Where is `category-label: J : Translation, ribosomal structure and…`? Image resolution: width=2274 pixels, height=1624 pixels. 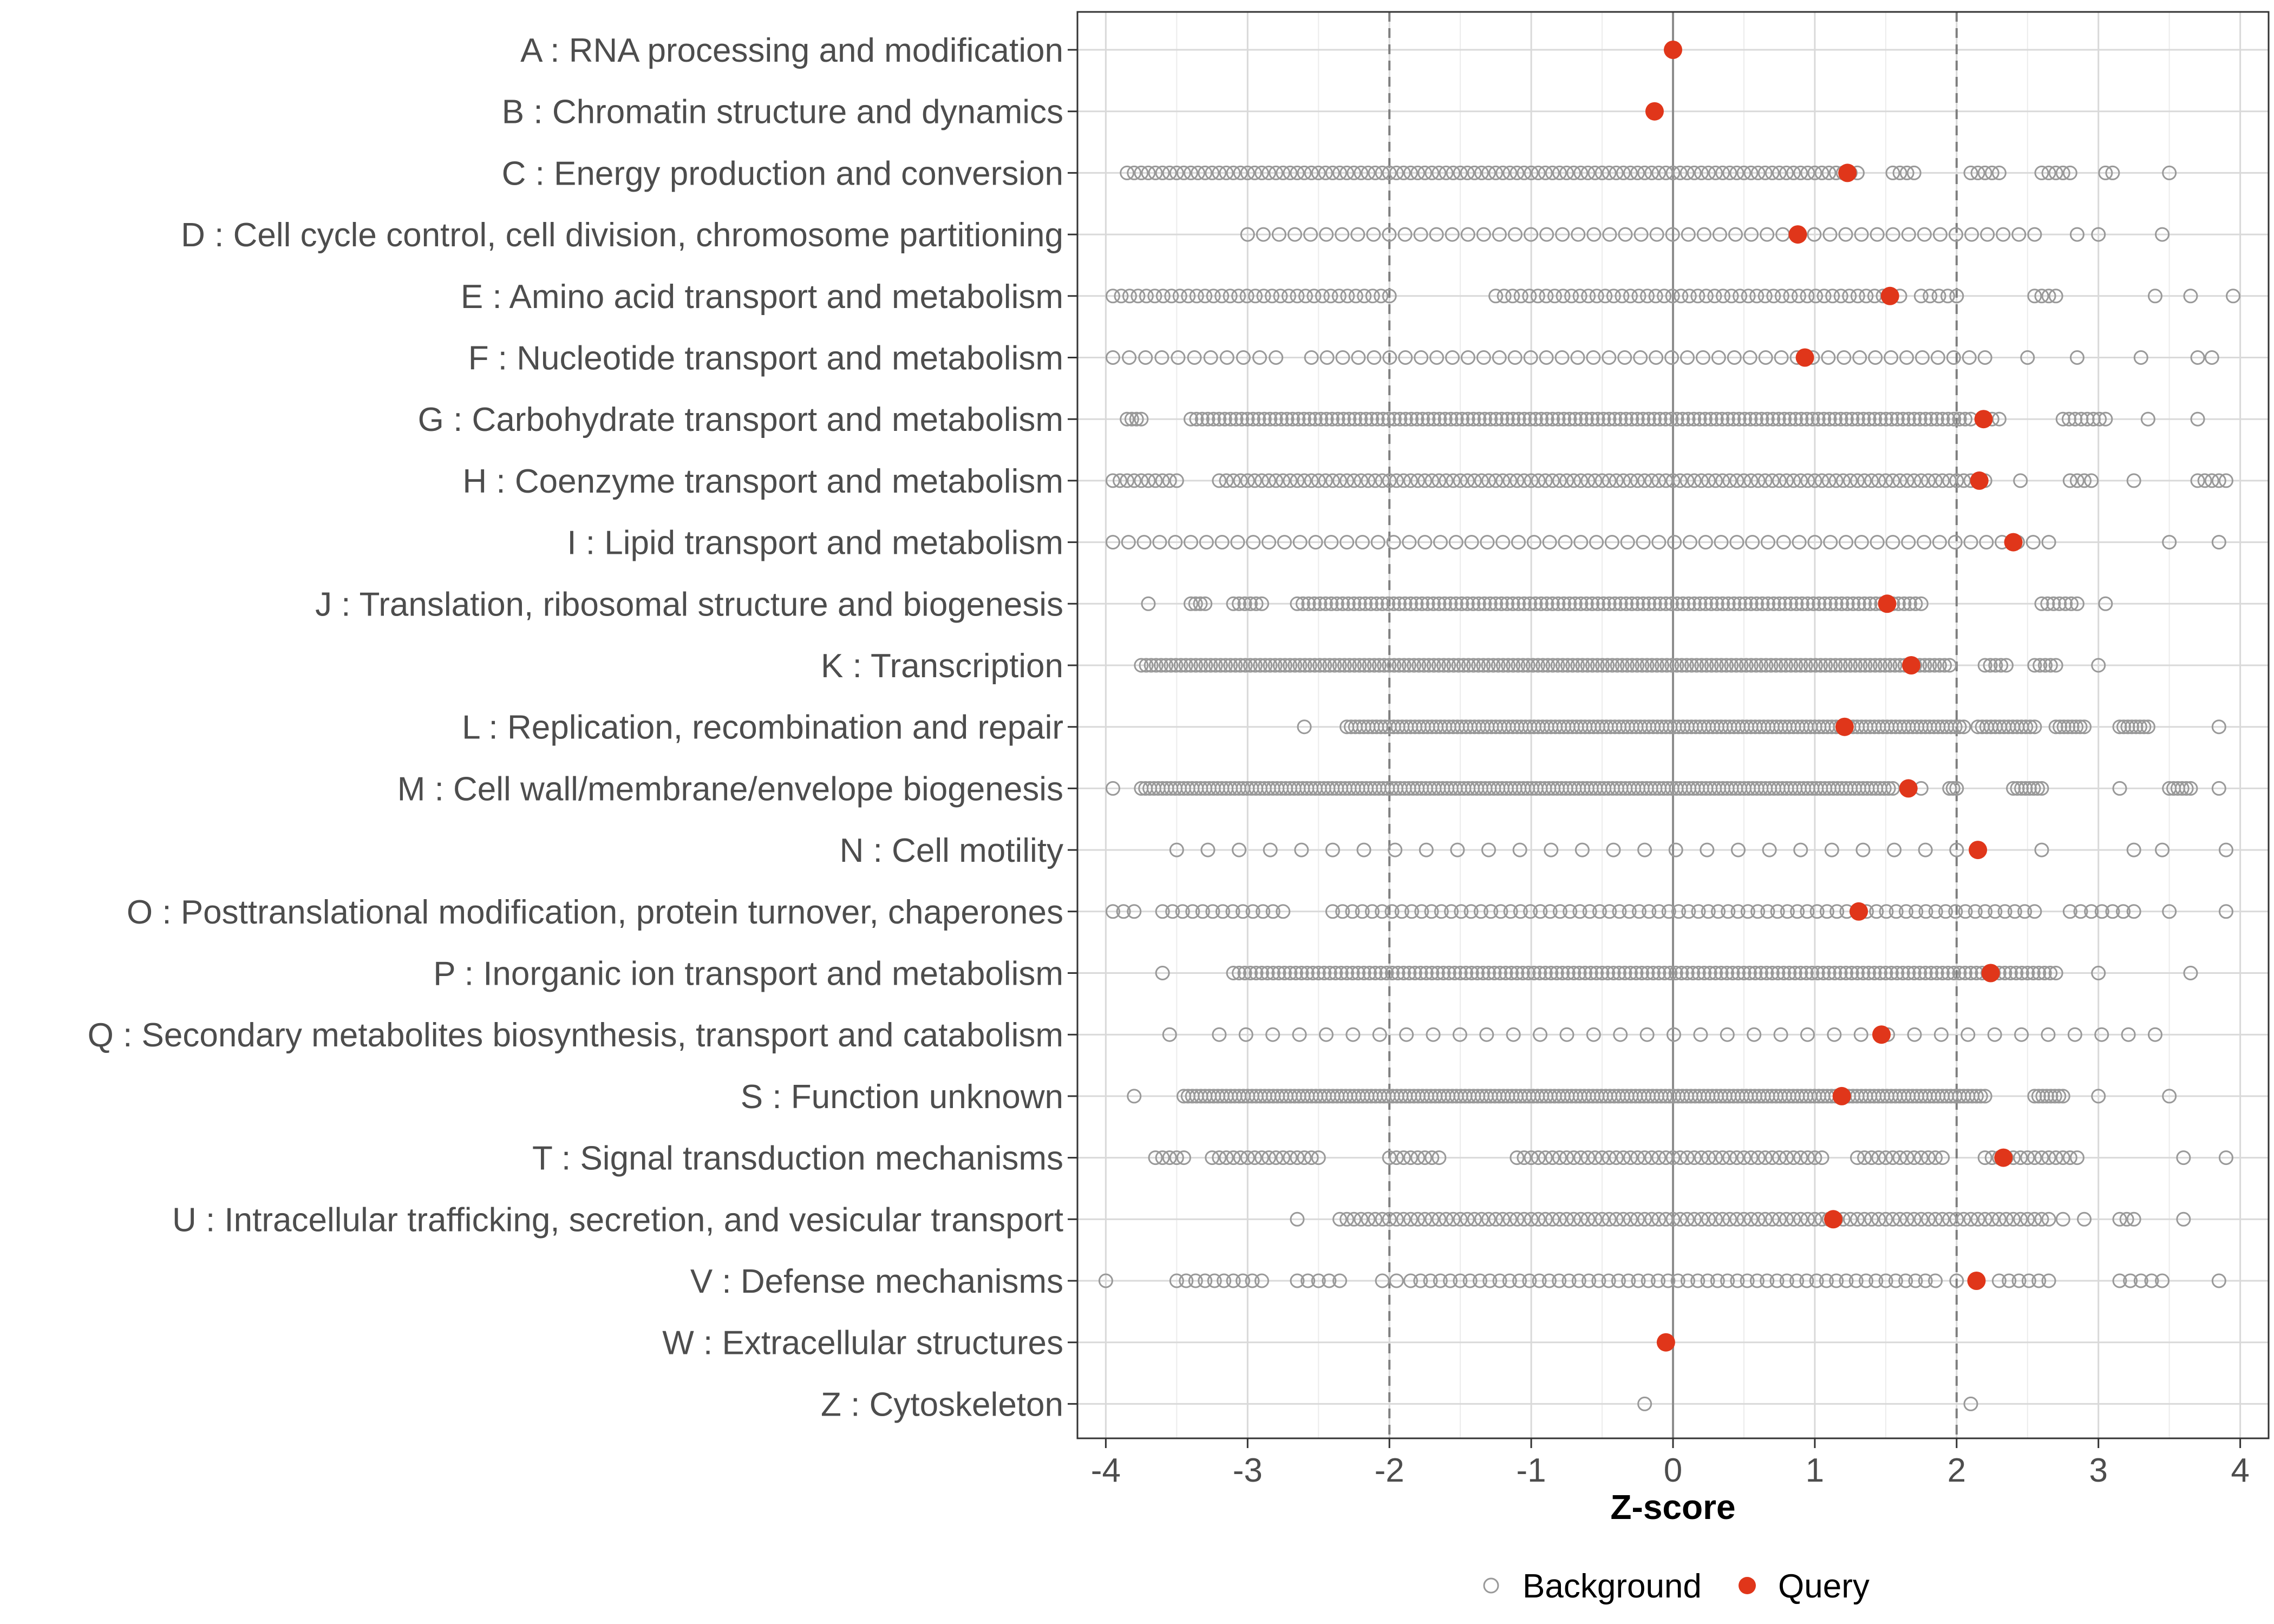 category-label: J : Translation, ribosomal structure and… is located at coordinates (689, 604).